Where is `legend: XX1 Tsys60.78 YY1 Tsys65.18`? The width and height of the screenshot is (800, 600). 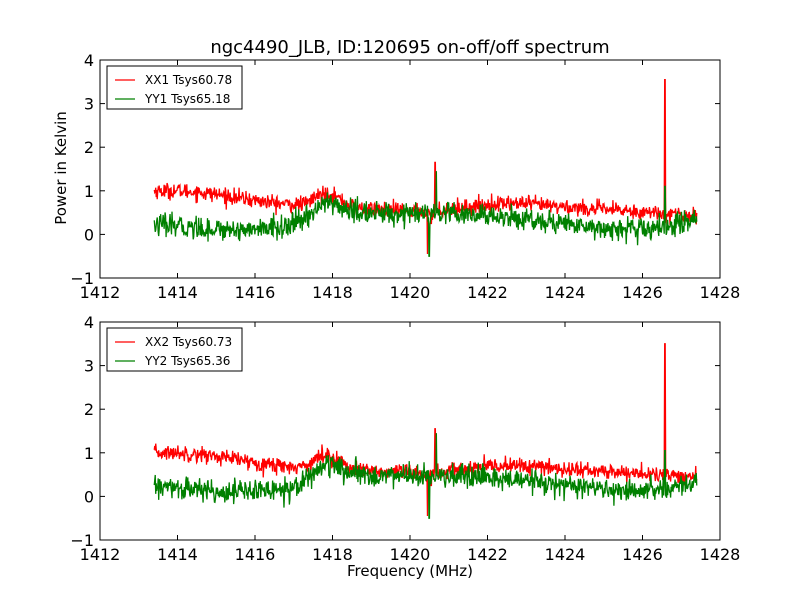
legend: XX1 Tsys60.78 YY1 Tsys65.18 is located at coordinates (174, 87).